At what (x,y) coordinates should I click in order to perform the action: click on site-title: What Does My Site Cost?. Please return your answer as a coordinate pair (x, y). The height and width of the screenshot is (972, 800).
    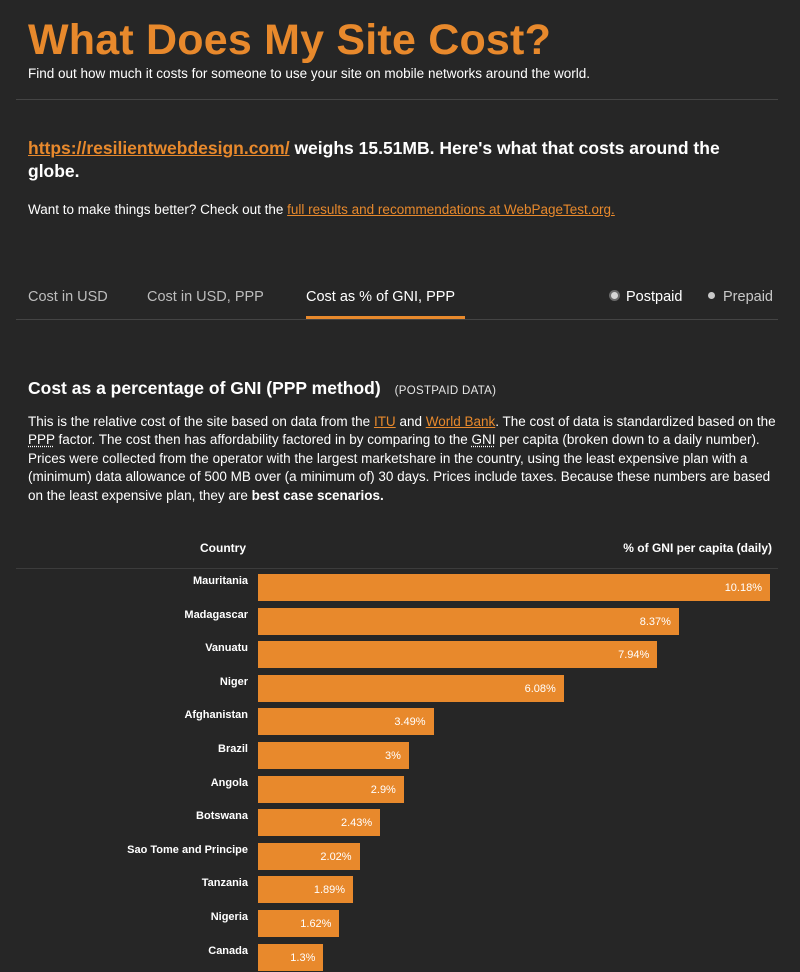
    Looking at the image, I should click on (290, 40).